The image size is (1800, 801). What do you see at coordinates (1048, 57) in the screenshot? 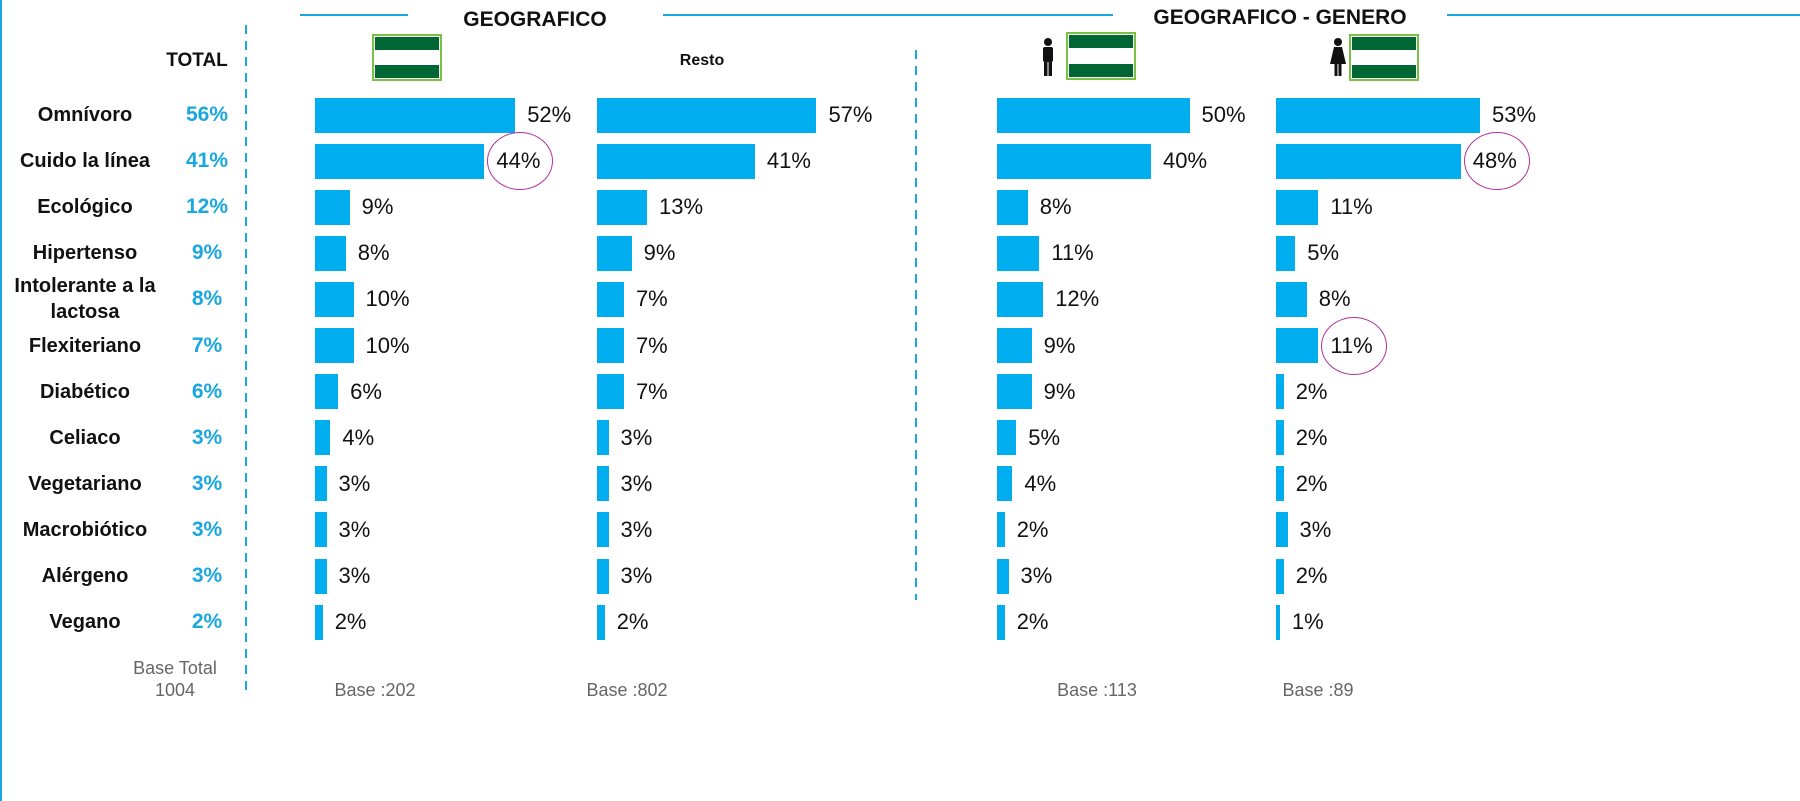
I see `male-icon` at bounding box center [1048, 57].